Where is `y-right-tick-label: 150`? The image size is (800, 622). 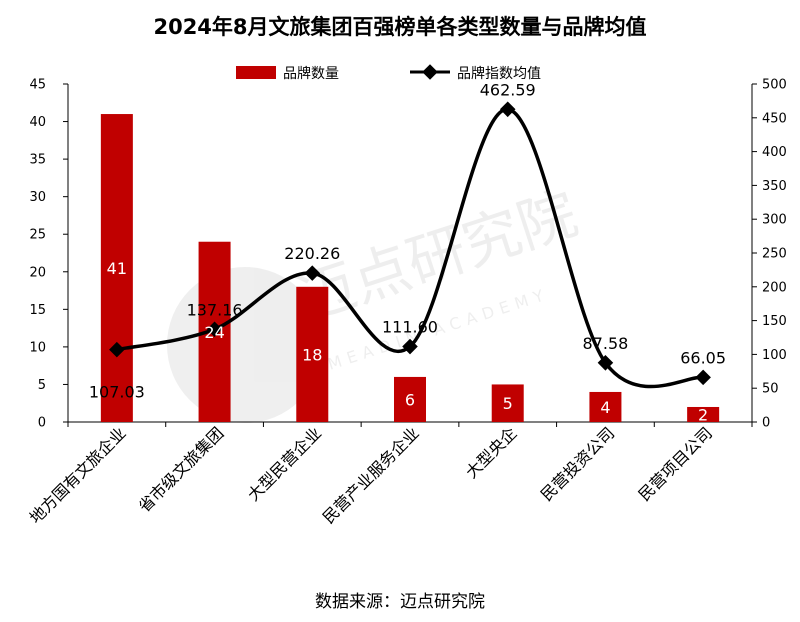
y-right-tick-label: 150 is located at coordinates (774, 321).